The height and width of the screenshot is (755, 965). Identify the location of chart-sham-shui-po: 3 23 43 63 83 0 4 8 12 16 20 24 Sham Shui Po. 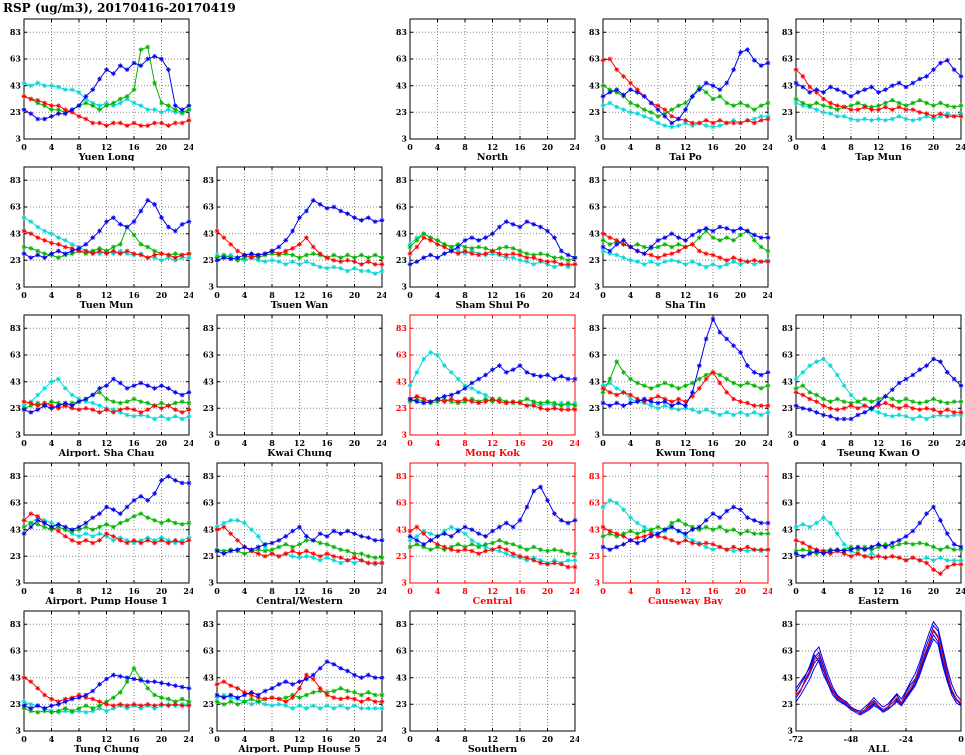
(483, 236).